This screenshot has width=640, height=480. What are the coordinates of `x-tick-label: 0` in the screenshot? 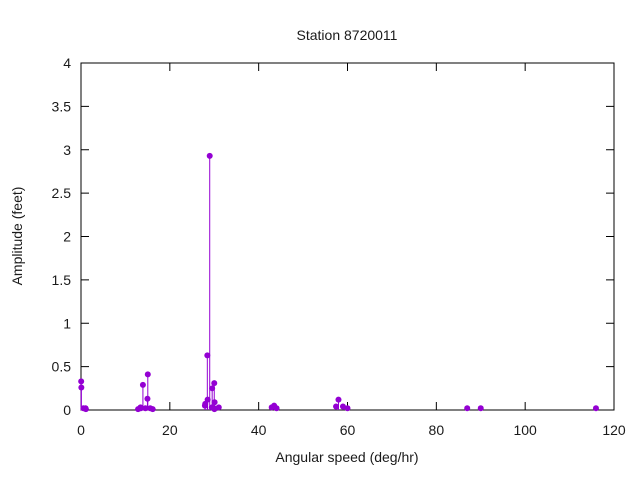 It's located at (81, 430).